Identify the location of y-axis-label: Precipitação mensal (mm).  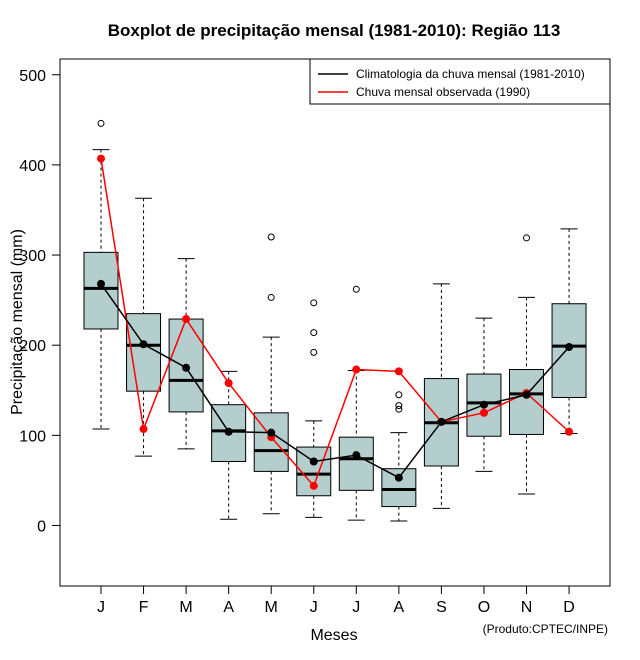
(17, 322).